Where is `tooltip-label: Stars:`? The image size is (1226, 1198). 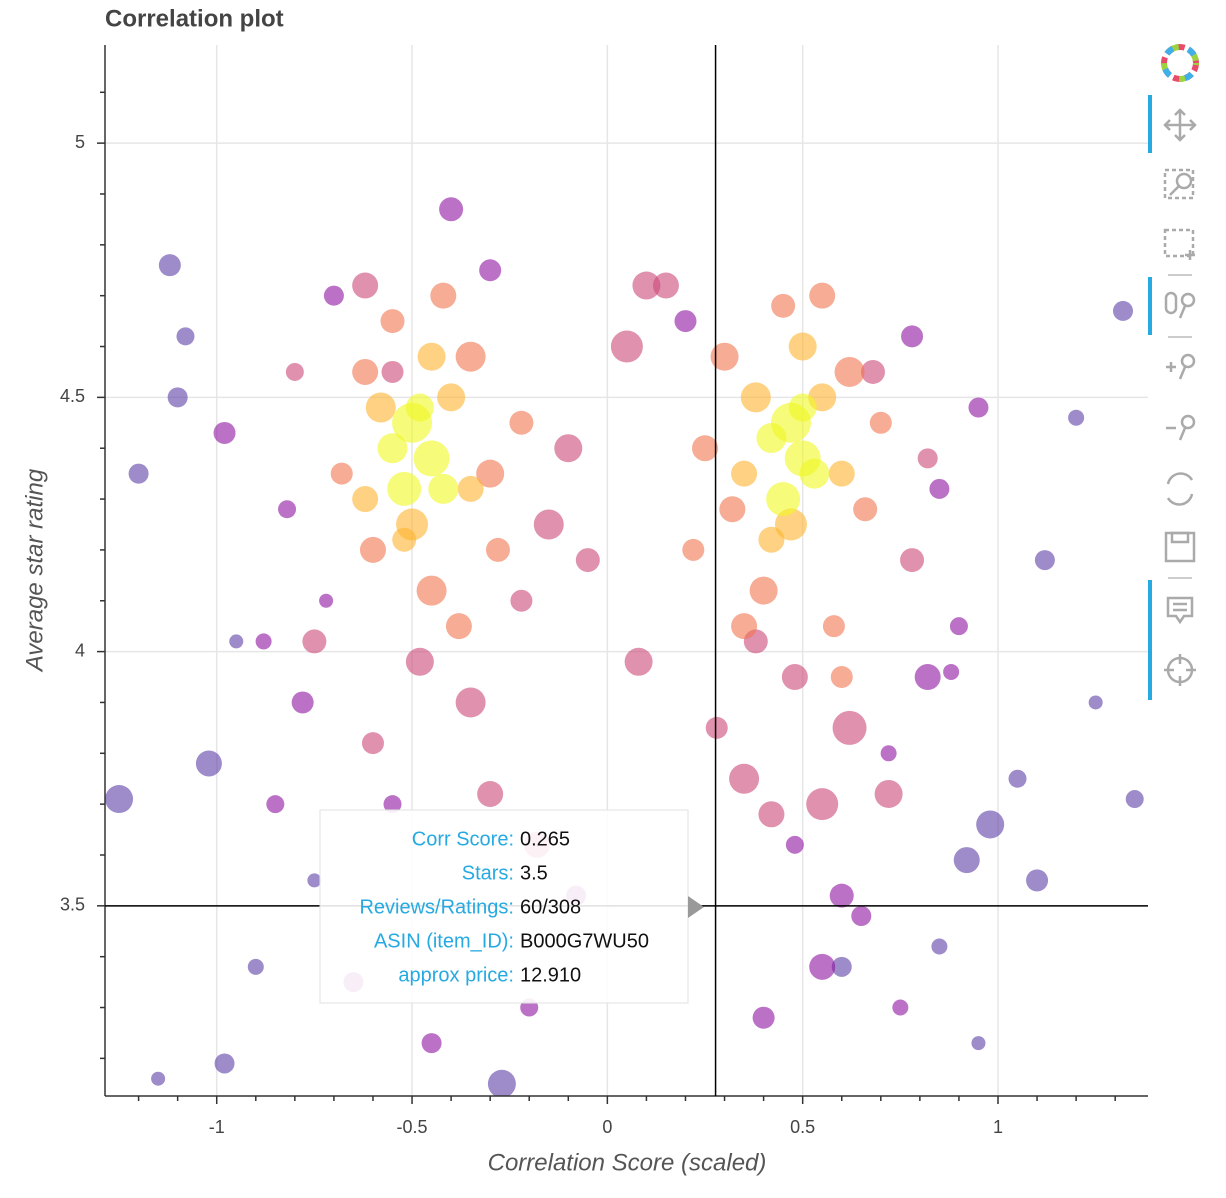 tooltip-label: Stars: is located at coordinates (488, 873).